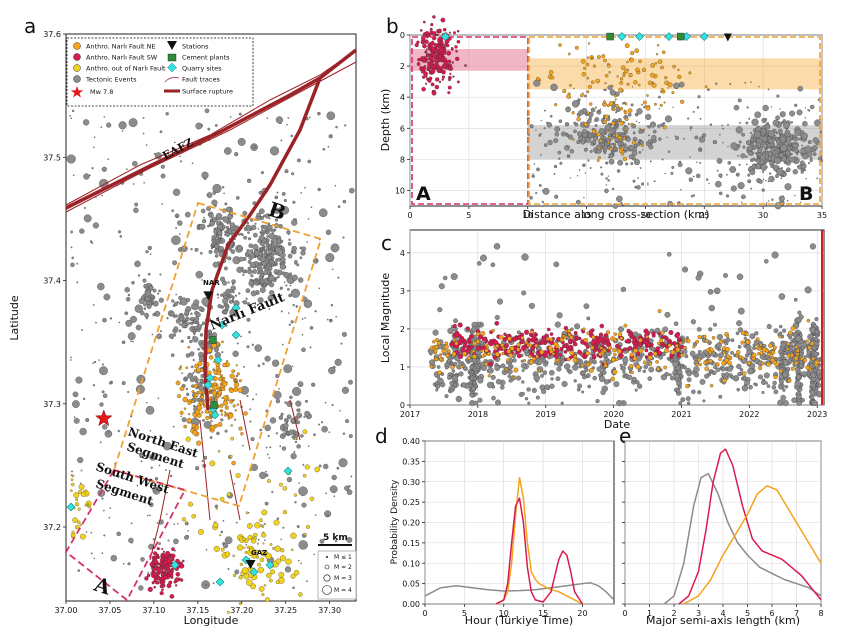 The width and height of the screenshot is (846, 639). What do you see at coordinates (109, 610) in the screenshot?
I see `map-xtick: 37.05` at bounding box center [109, 610].